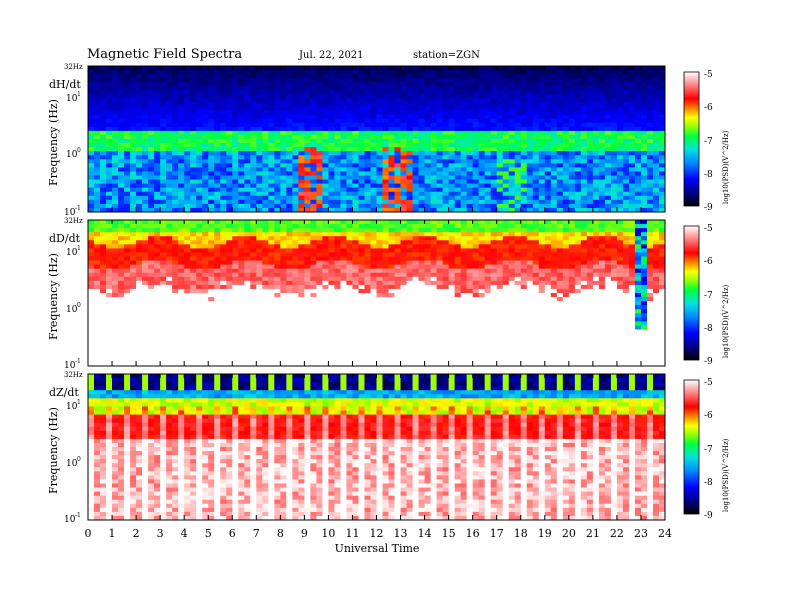  I want to click on figure-title: Magnetic Field Spectra, so click(164, 54).